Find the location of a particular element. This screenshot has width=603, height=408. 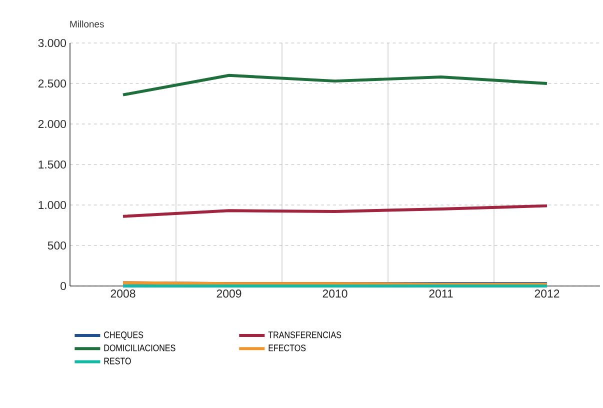

legend-label: RESTO is located at coordinates (117, 361).